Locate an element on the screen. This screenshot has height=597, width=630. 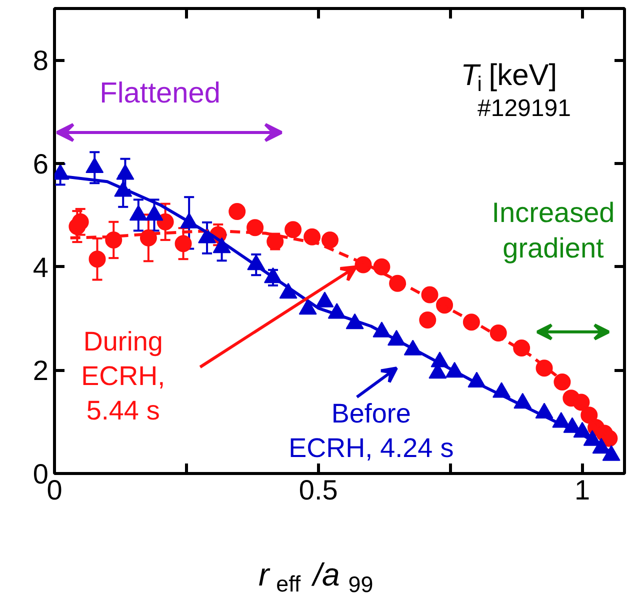
annotation: Increased gradient is located at coordinates (553, 230).